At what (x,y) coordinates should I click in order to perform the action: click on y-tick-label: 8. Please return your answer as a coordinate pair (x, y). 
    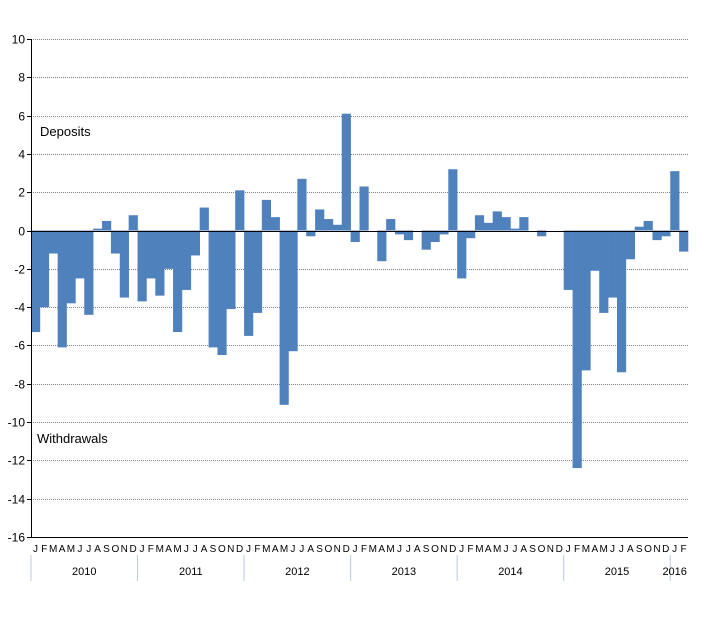
    Looking at the image, I should click on (21, 78).